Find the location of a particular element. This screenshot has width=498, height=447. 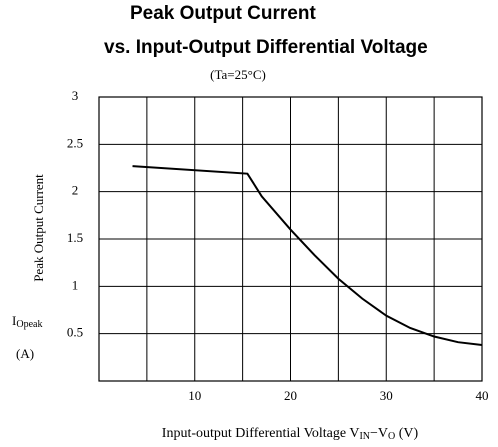

x-axis-label-part: Input-output Differential Voltage V is located at coordinates (261, 433).